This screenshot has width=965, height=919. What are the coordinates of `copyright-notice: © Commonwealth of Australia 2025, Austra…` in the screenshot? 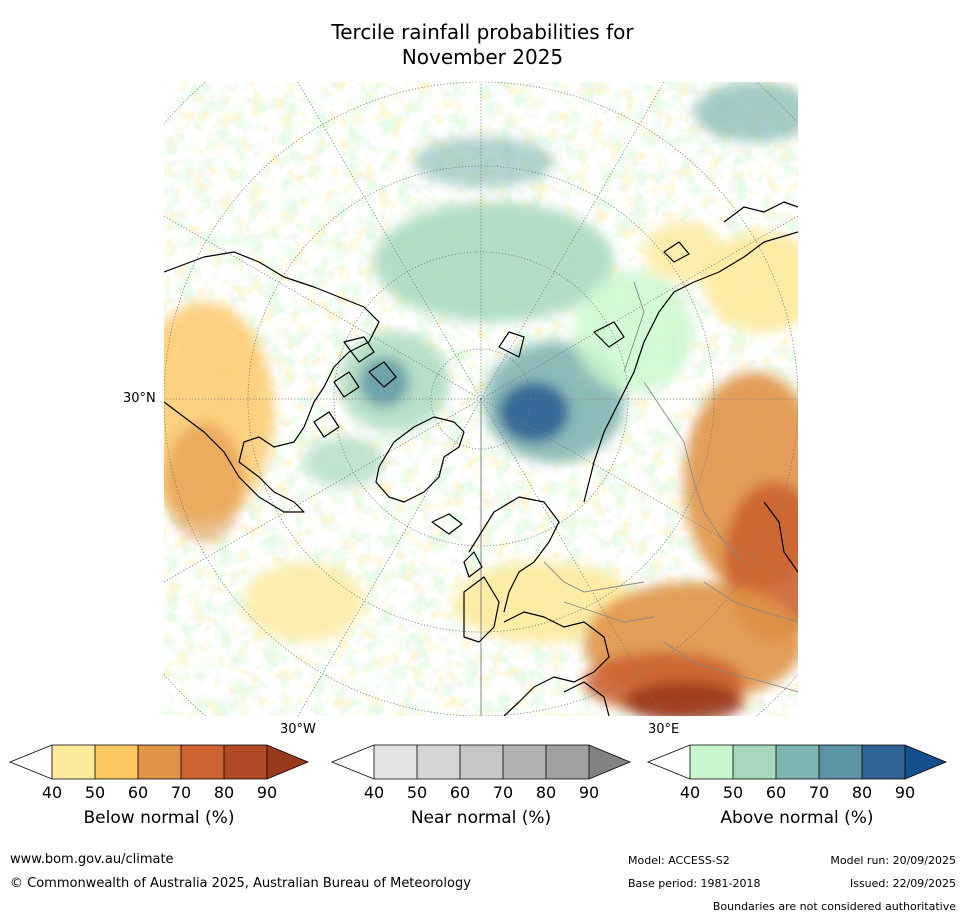 It's located at (240, 883).